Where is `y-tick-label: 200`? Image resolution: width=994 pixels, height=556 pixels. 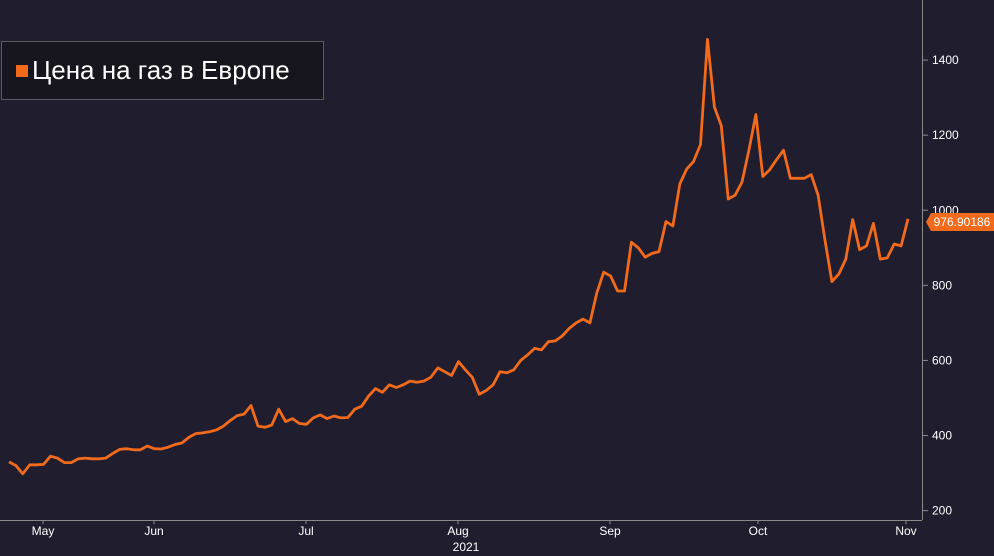 y-tick-label: 200 is located at coordinates (942, 511).